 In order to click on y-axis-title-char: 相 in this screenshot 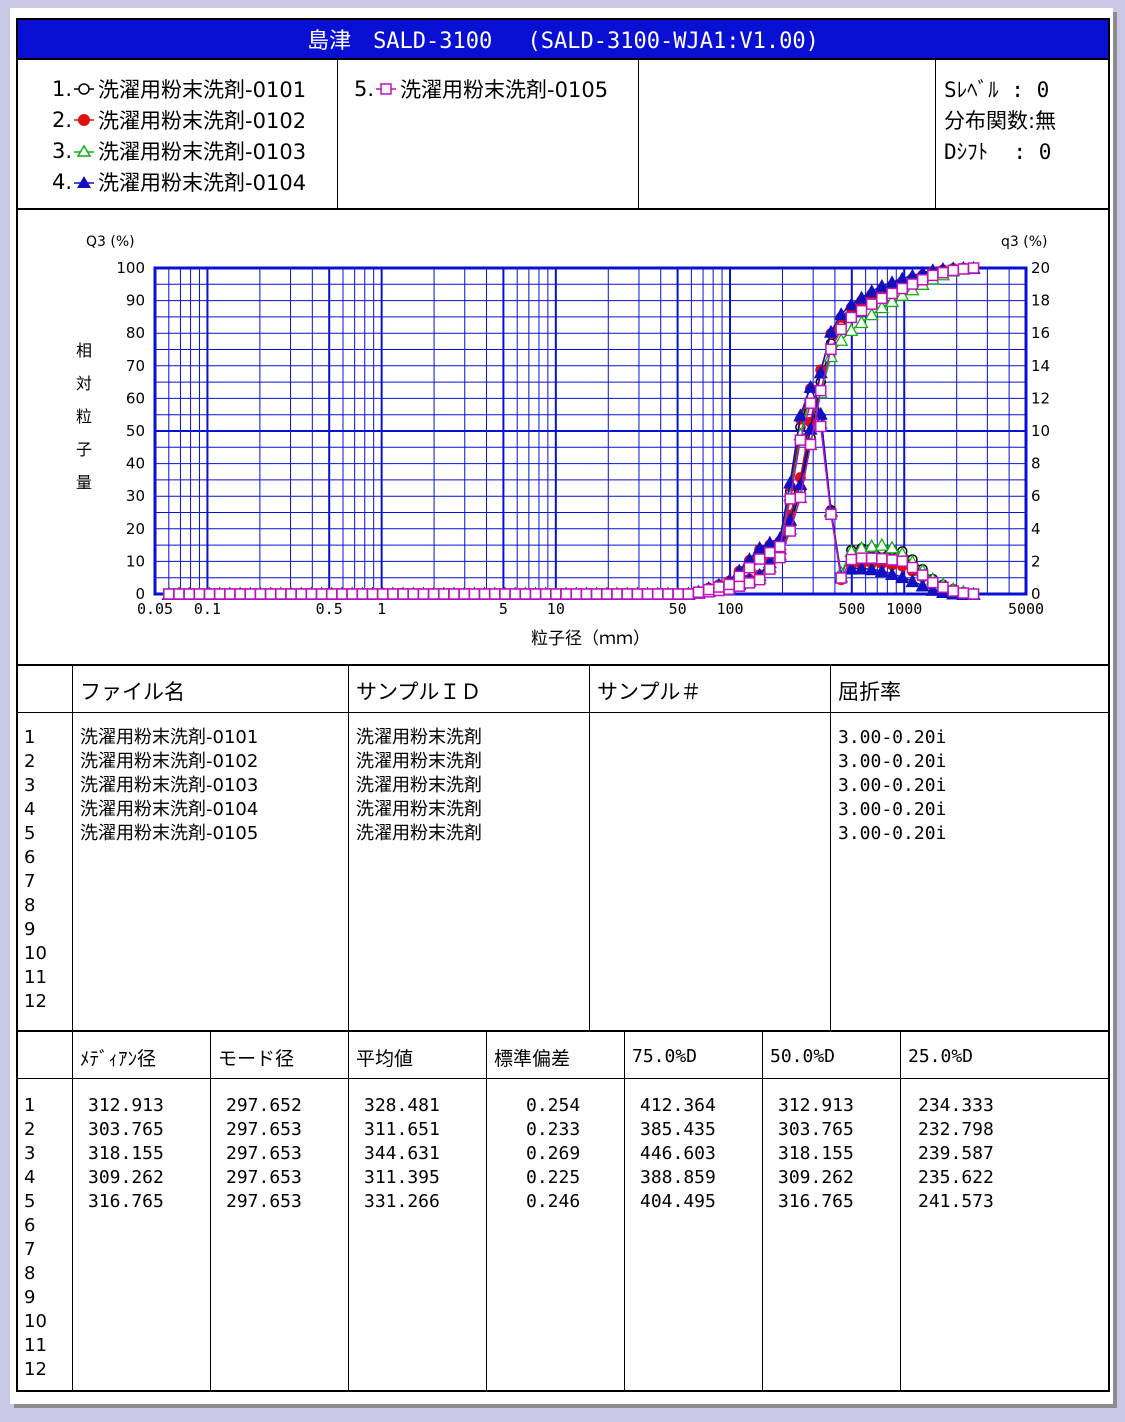, I will do `click(84, 350)`.